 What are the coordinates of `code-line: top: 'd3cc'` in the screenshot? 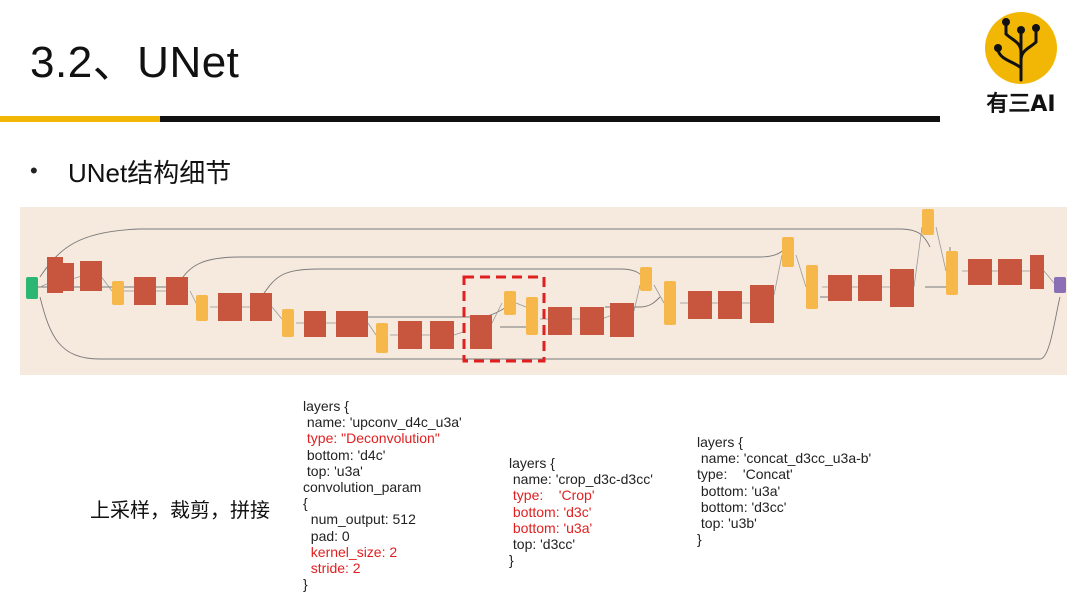 It's located at (542, 544).